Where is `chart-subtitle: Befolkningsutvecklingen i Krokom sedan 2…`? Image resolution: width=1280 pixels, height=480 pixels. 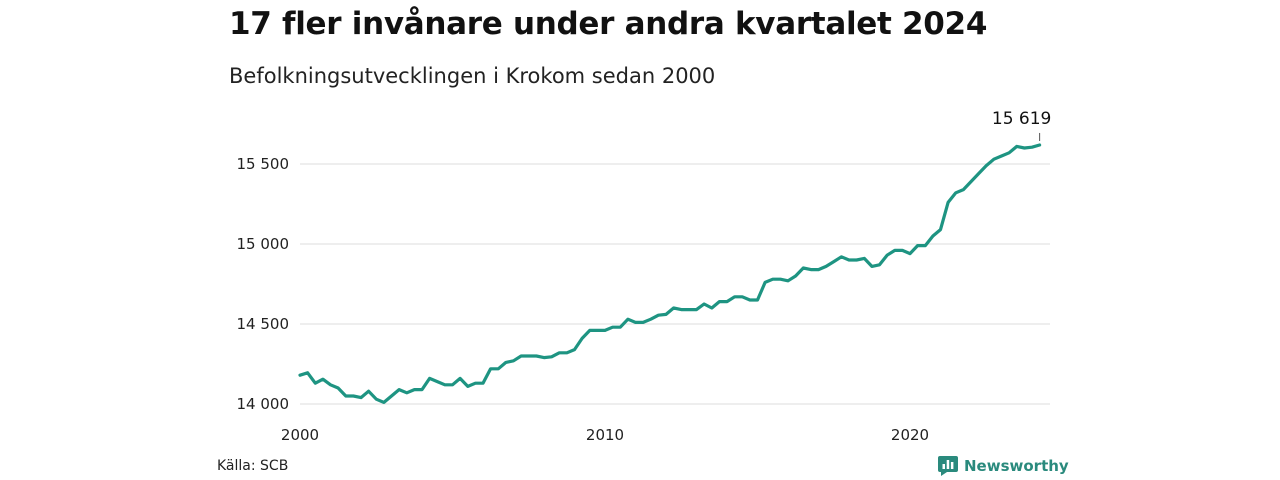 chart-subtitle: Befolkningsutvecklingen i Krokom sedan 2… is located at coordinates (472, 76).